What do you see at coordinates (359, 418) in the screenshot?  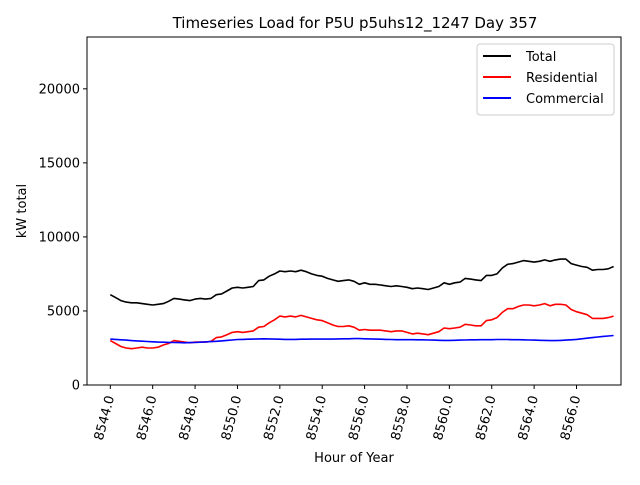 I see `x-tick-label: 8556.0` at bounding box center [359, 418].